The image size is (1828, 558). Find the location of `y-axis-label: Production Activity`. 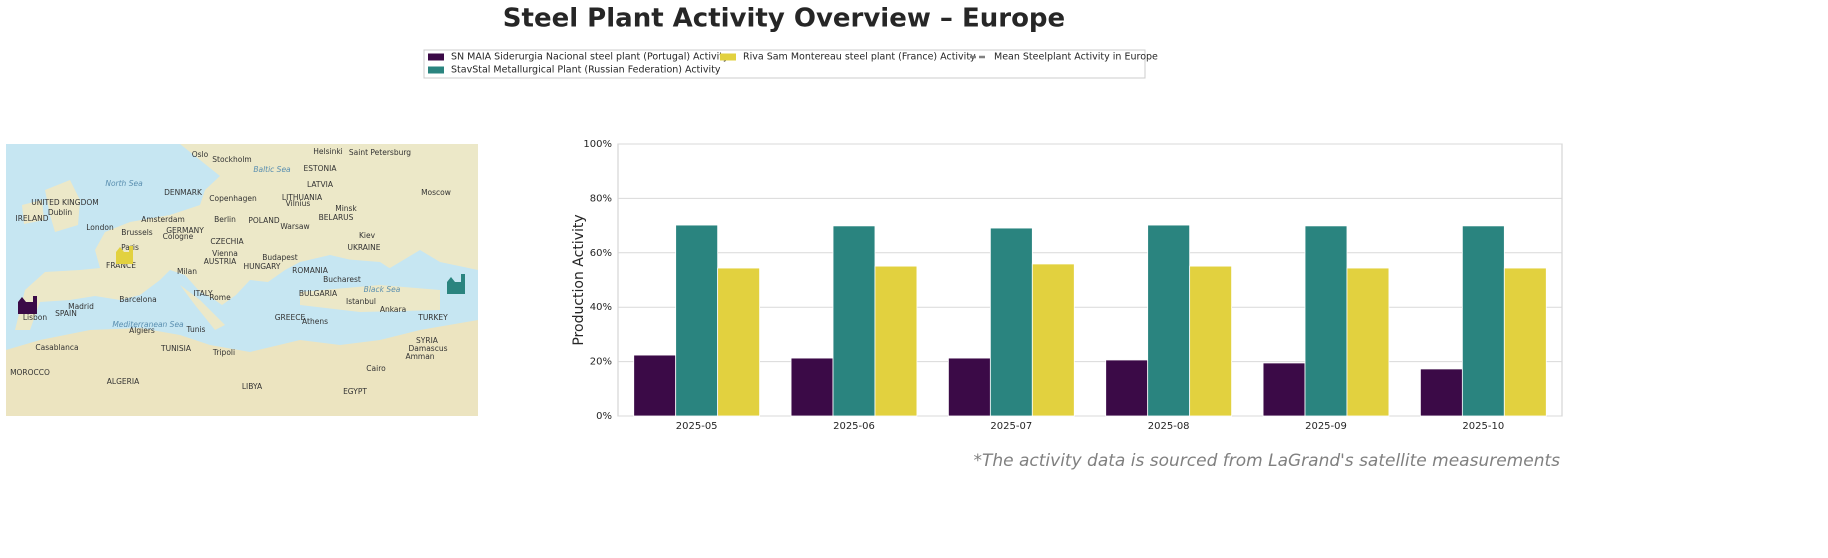

y-axis-label: Production Activity is located at coordinates (579, 279).